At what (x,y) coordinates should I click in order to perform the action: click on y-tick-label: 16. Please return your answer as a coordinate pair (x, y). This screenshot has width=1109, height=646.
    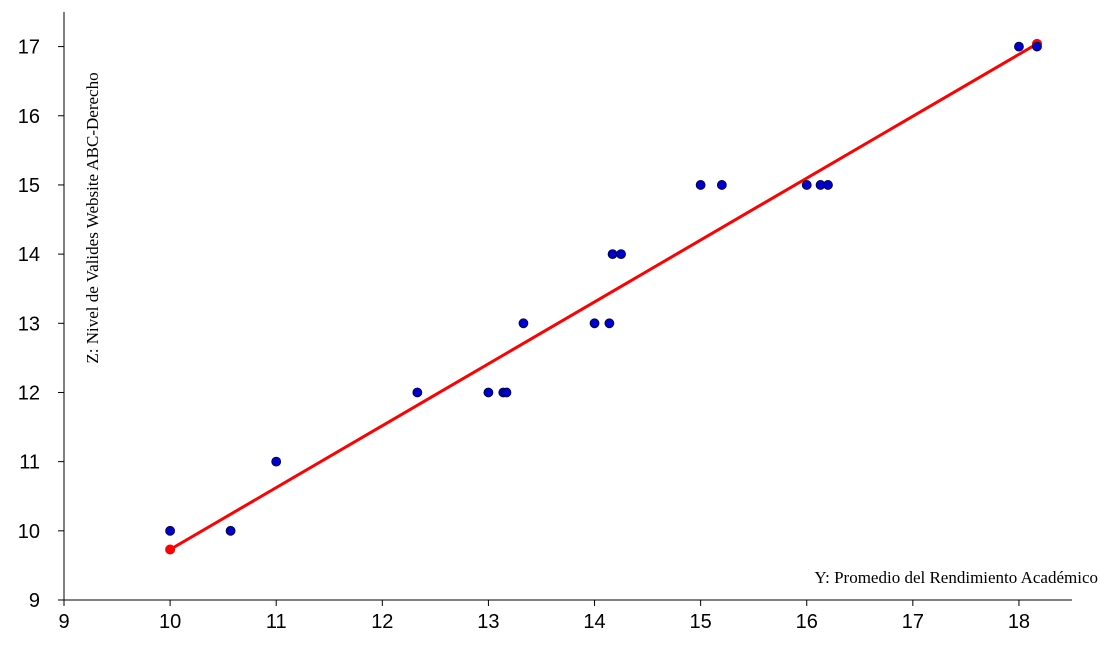
    Looking at the image, I should click on (29, 117).